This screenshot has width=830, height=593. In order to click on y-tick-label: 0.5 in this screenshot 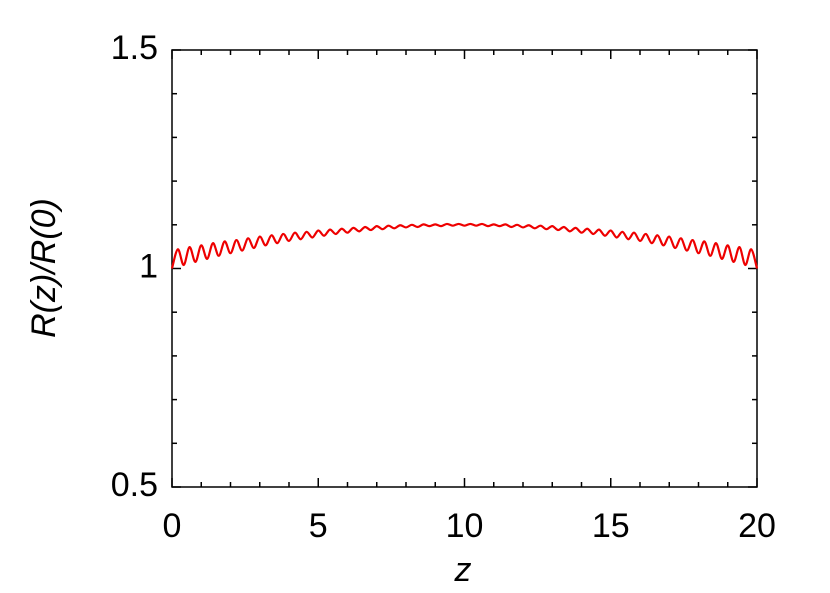, I will do `click(134, 485)`.